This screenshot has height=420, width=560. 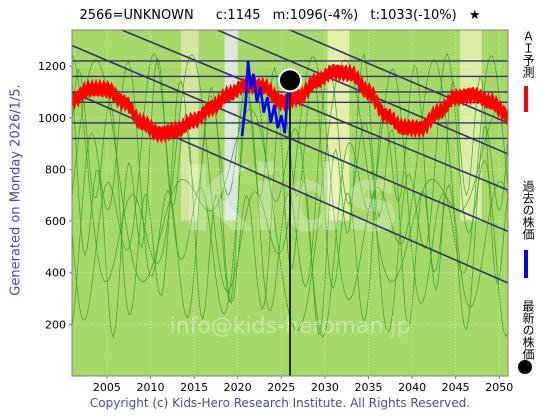 I want to click on x-tick-label: 2005, so click(x=107, y=387).